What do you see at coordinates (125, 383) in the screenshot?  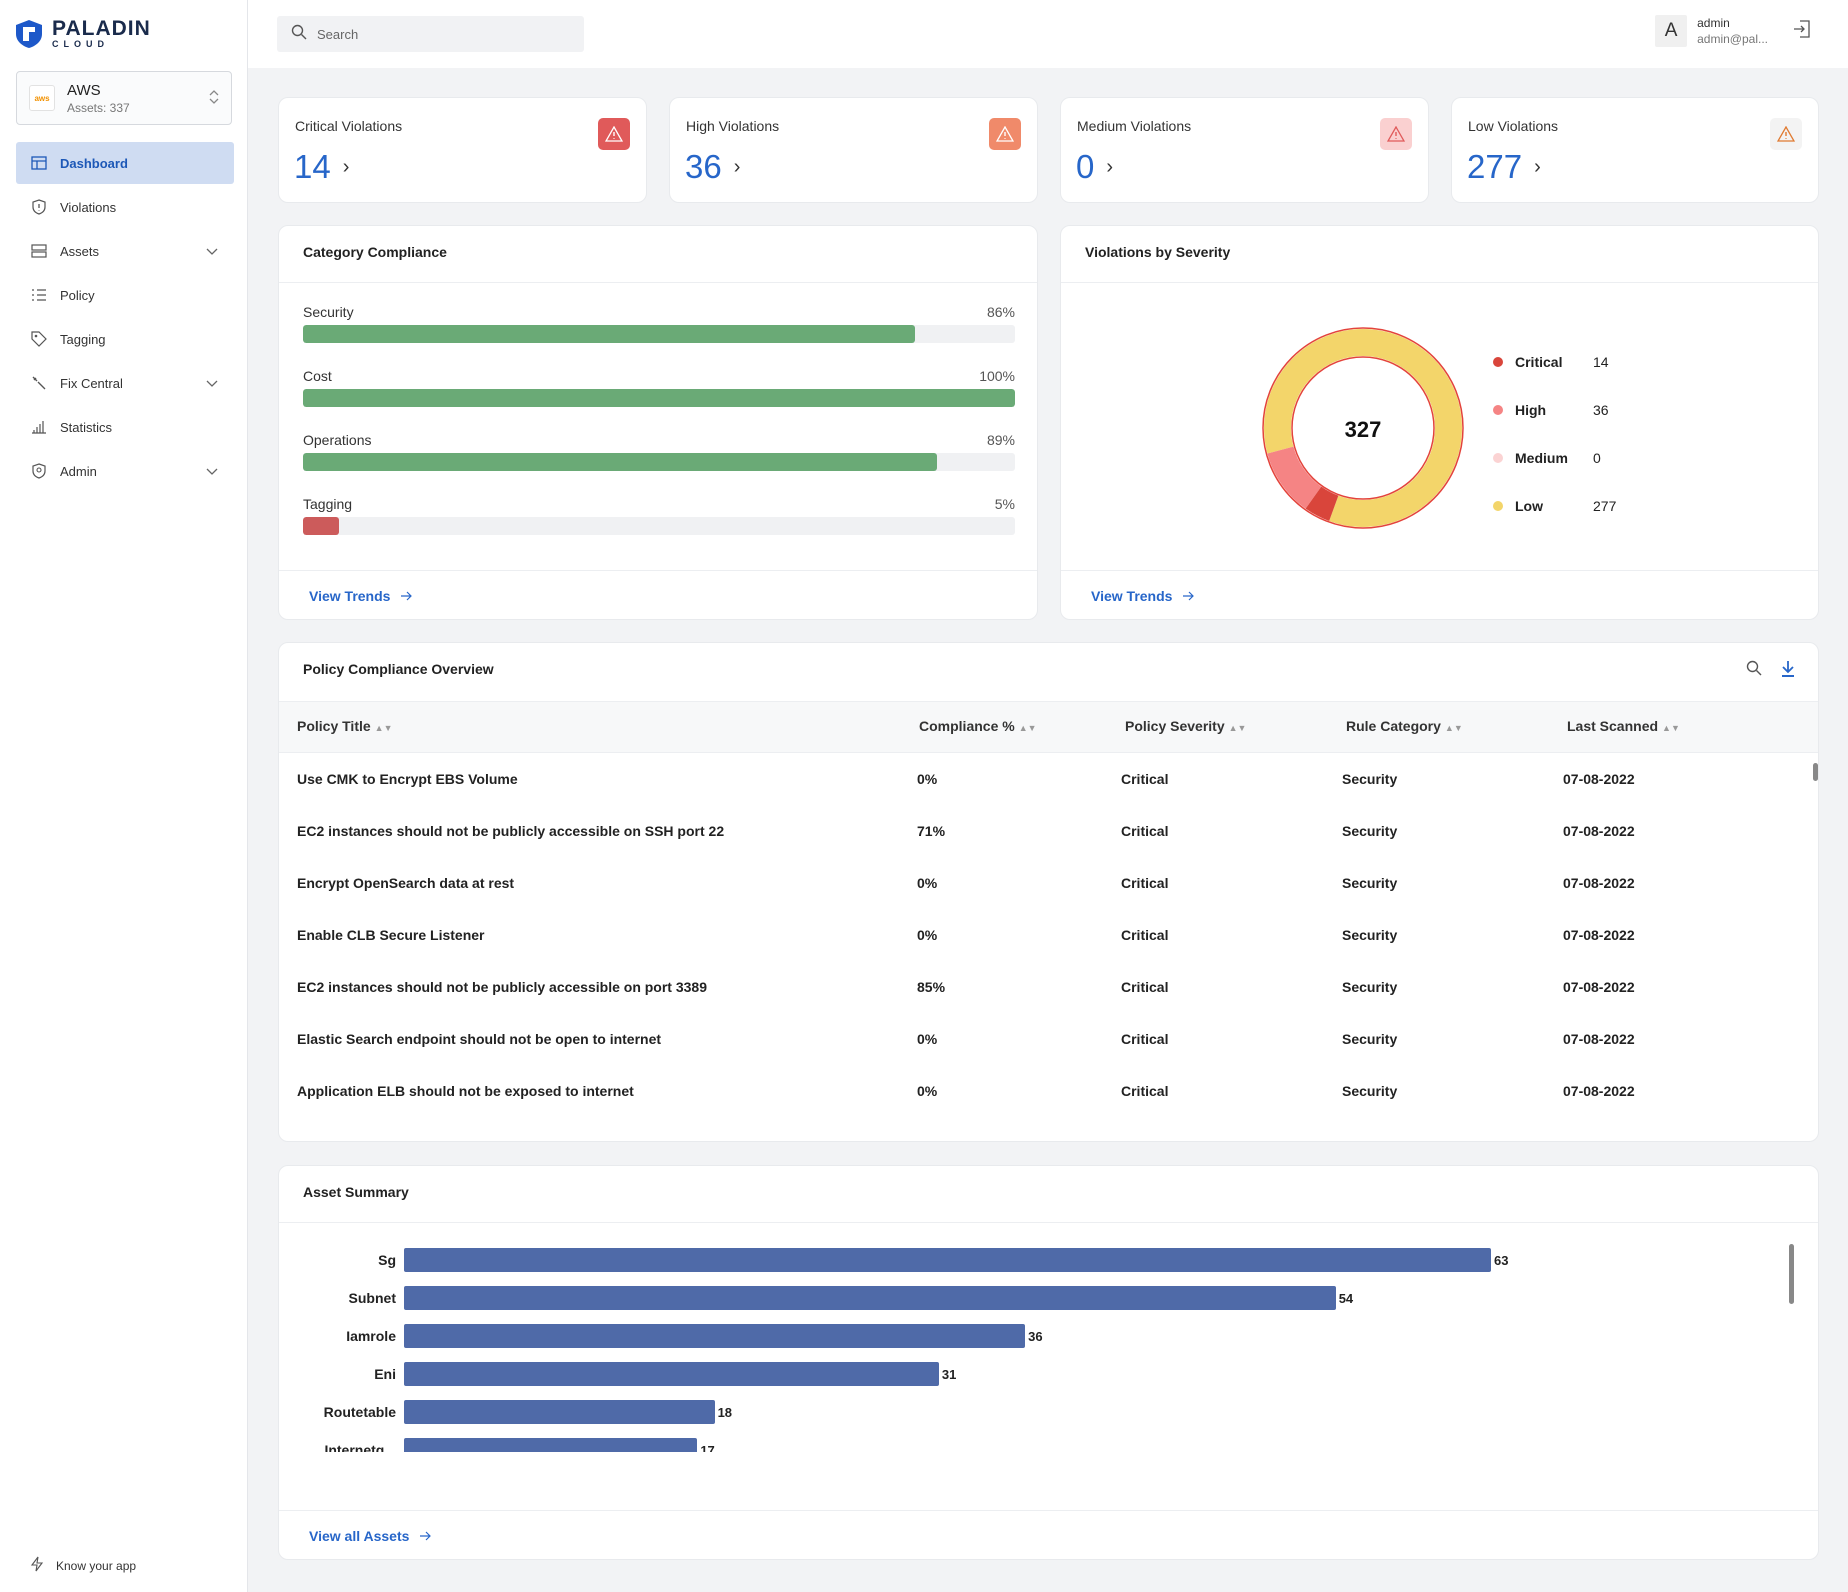 I see `sidebar-item-fix-central: Fix Central` at bounding box center [125, 383].